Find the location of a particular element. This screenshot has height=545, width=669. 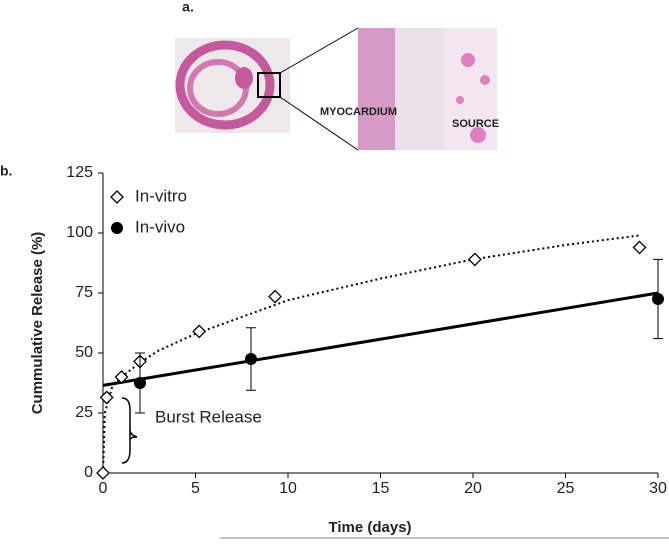

panel-label: b. is located at coordinates (6, 171).